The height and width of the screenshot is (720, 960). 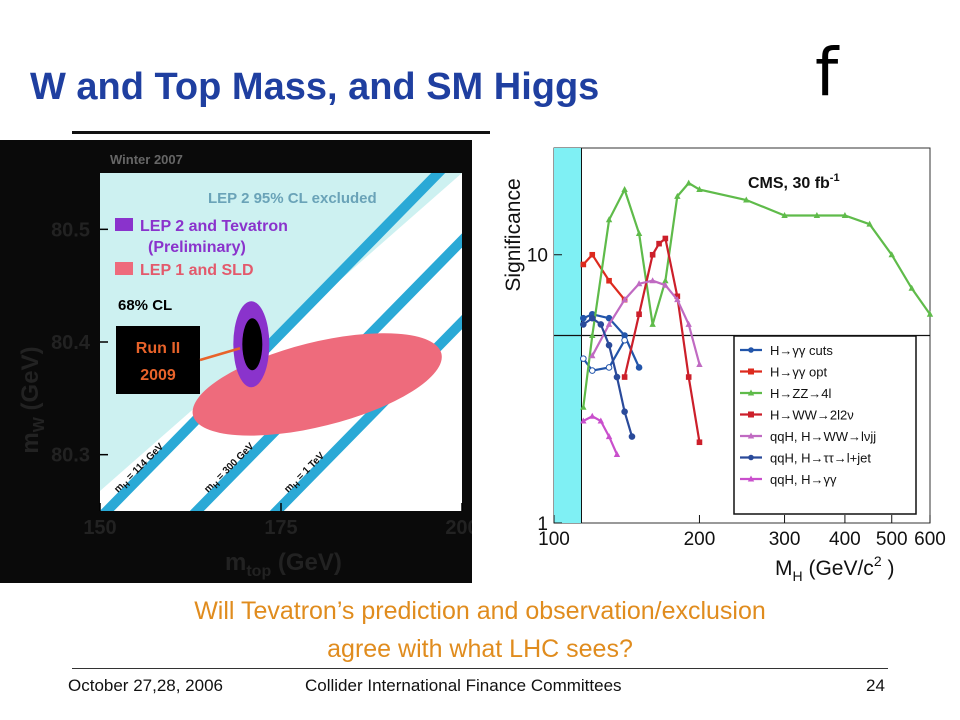 What do you see at coordinates (220, 354) in the screenshot?
I see `annotation-arrow` at bounding box center [220, 354].